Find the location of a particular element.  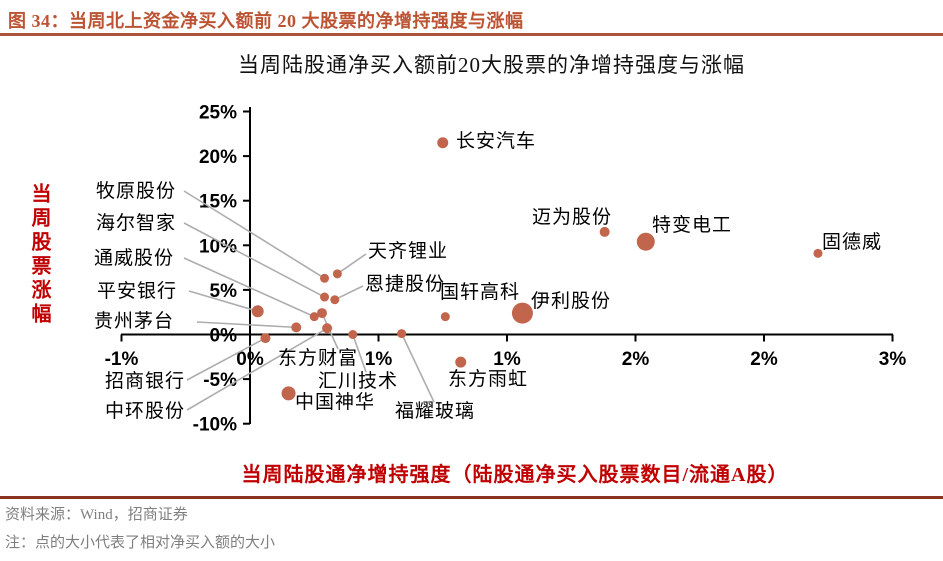

x-tick-label: 0% is located at coordinates (250, 359).